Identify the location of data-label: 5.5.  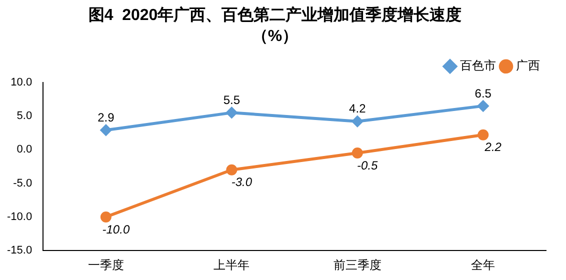
(231, 99).